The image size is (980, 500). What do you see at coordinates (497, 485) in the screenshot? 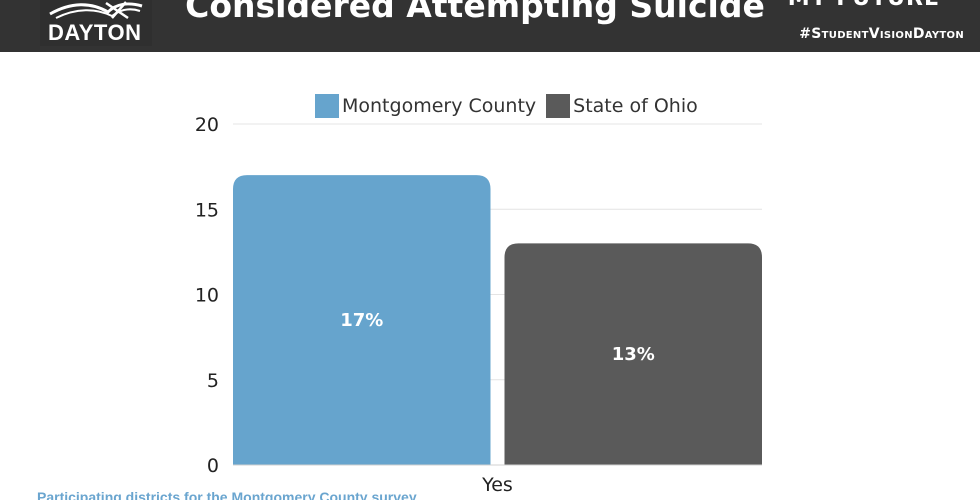
I see `x-category-label: Yes` at bounding box center [497, 485].